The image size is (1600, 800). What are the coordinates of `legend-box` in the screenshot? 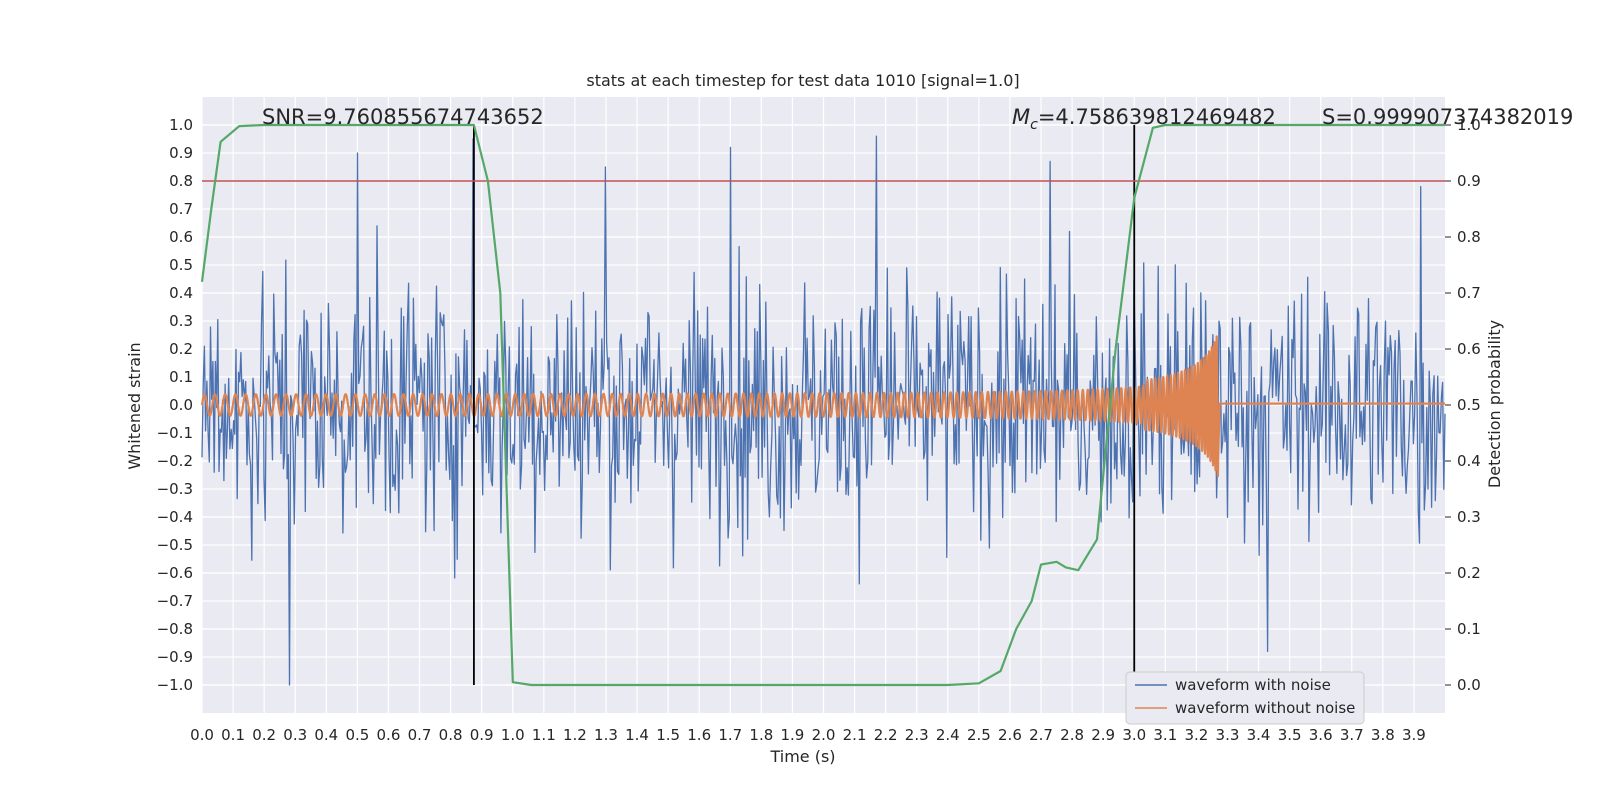 It's located at (1245, 698).